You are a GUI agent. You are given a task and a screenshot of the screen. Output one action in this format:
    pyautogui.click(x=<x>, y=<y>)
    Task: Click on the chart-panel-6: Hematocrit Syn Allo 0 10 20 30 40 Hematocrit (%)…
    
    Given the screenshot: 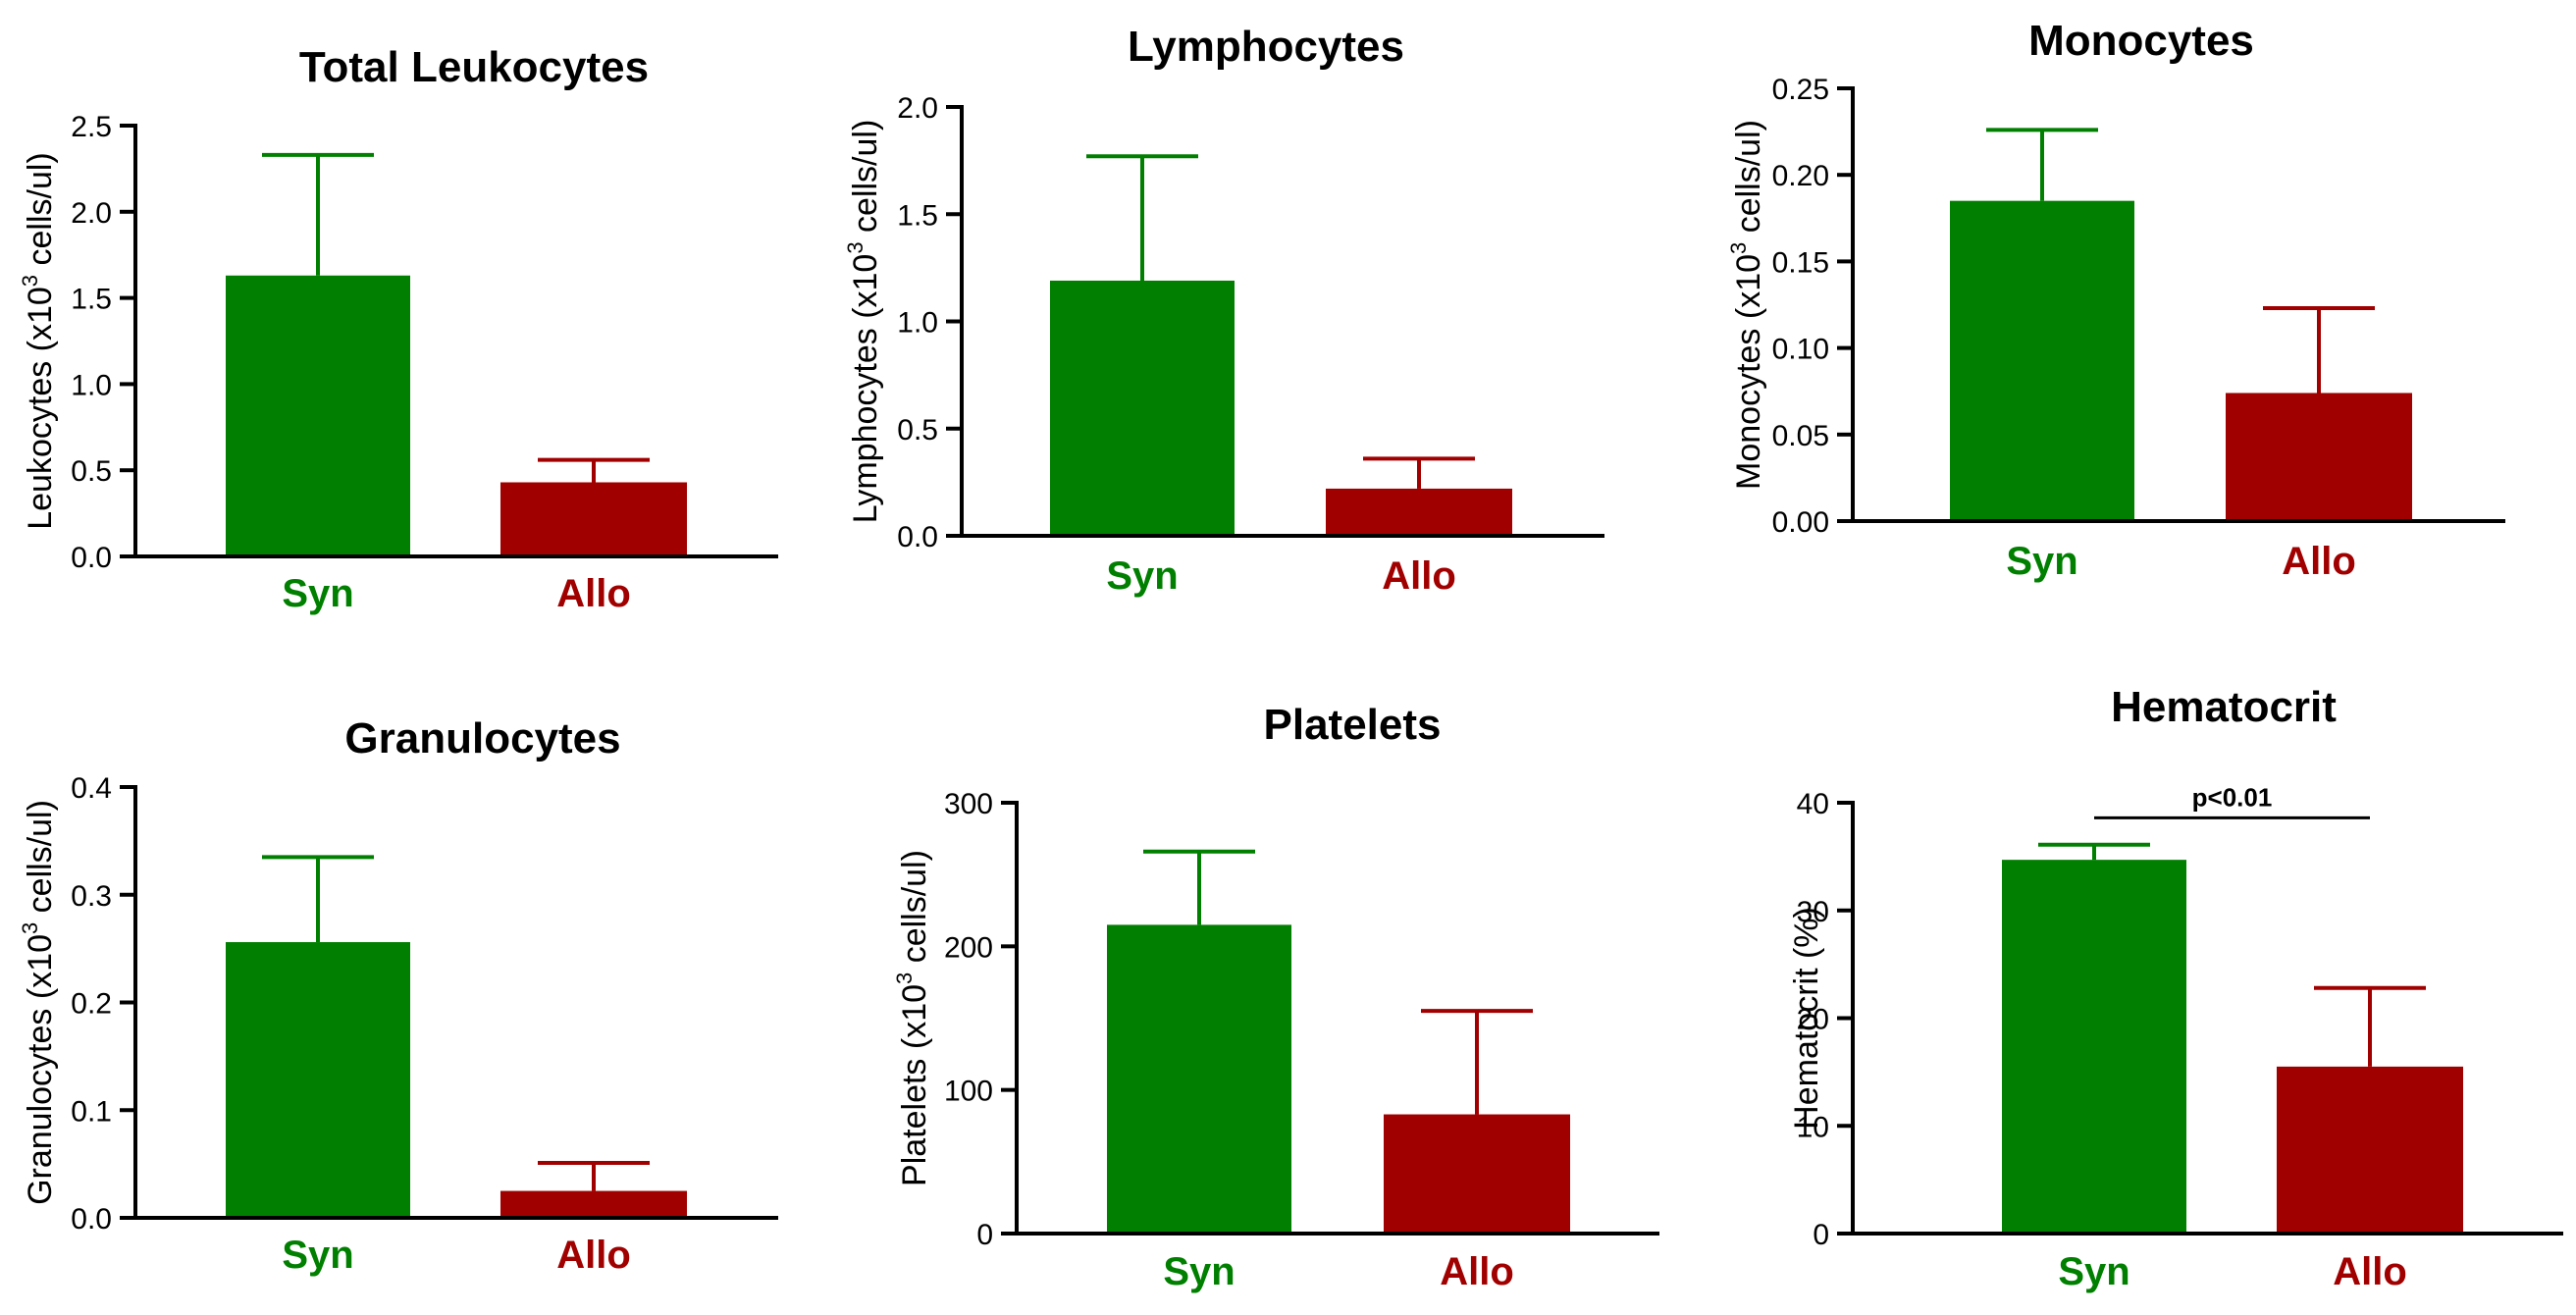 What is the action you would take?
    pyautogui.click(x=2175, y=988)
    